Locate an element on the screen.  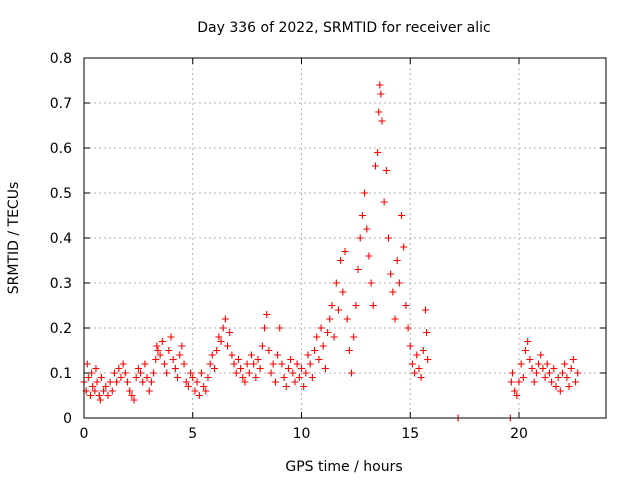
y-tick-label: 0.5 is located at coordinates (61, 194).